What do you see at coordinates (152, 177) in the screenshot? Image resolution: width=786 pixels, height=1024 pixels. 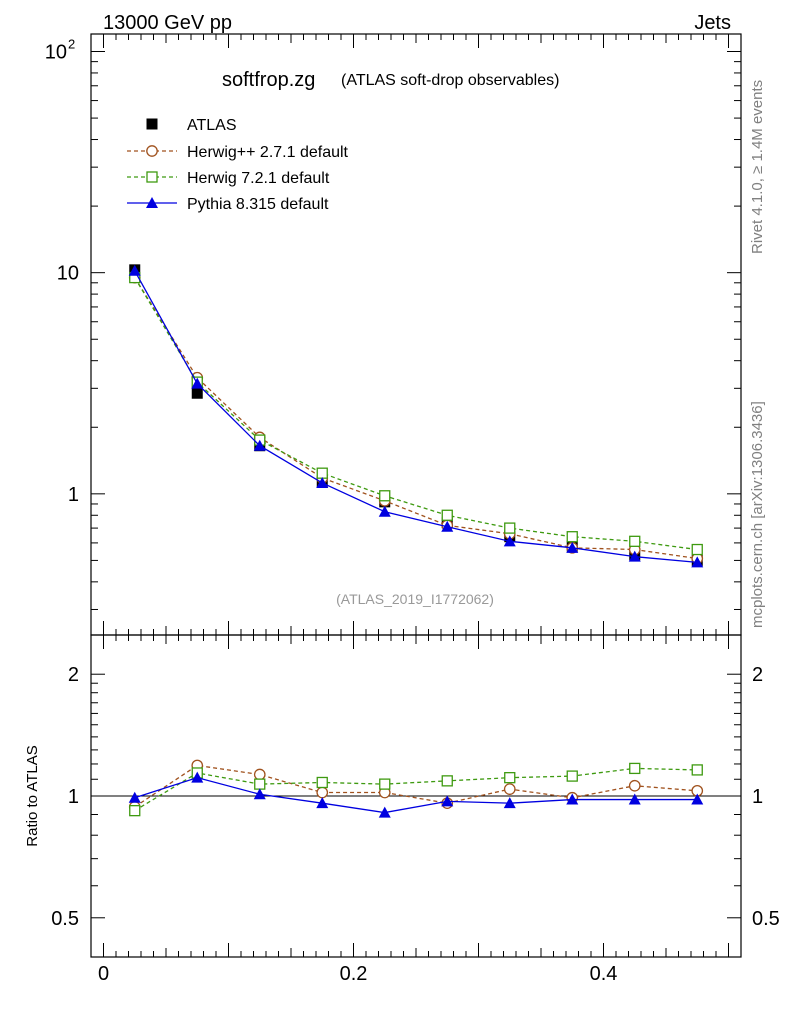 I see `legend-herwig7-marker` at bounding box center [152, 177].